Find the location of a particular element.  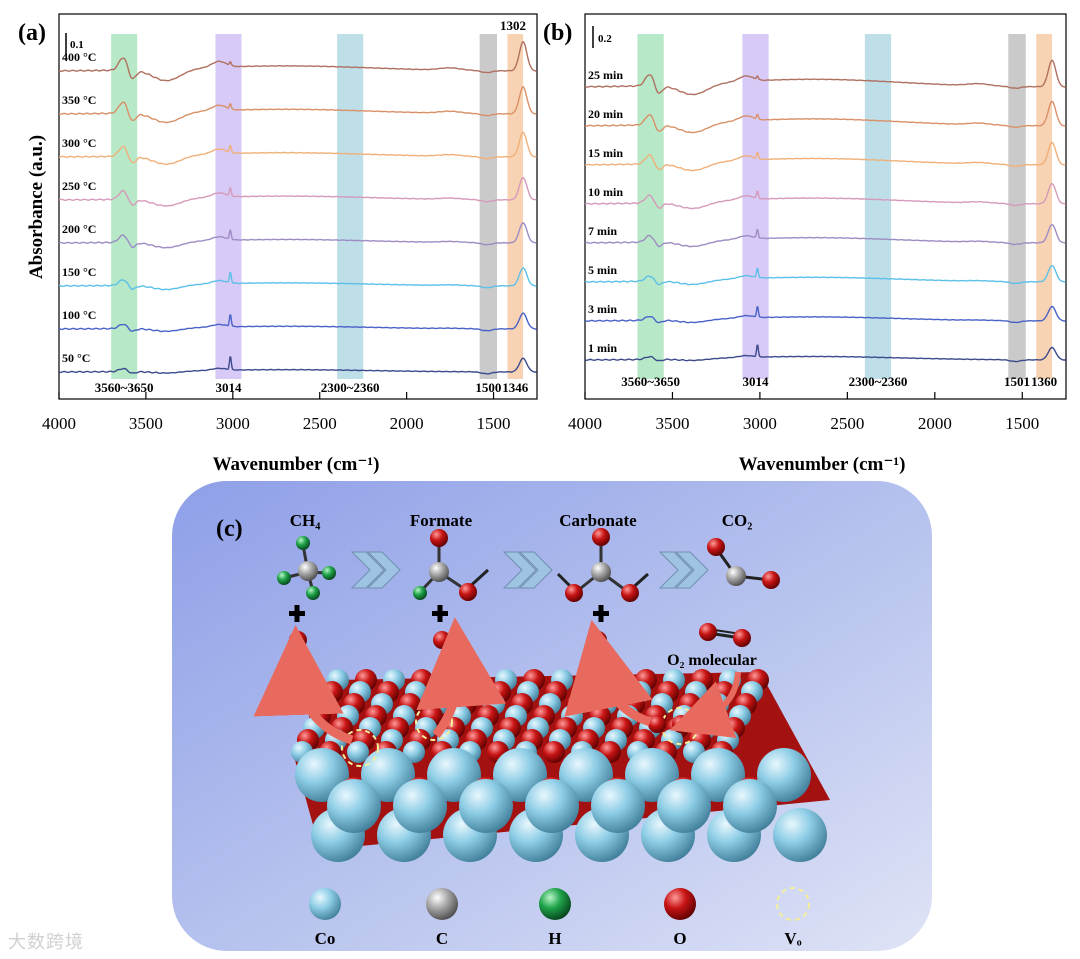

band-label-3: 1500 is located at coordinates (488, 387).